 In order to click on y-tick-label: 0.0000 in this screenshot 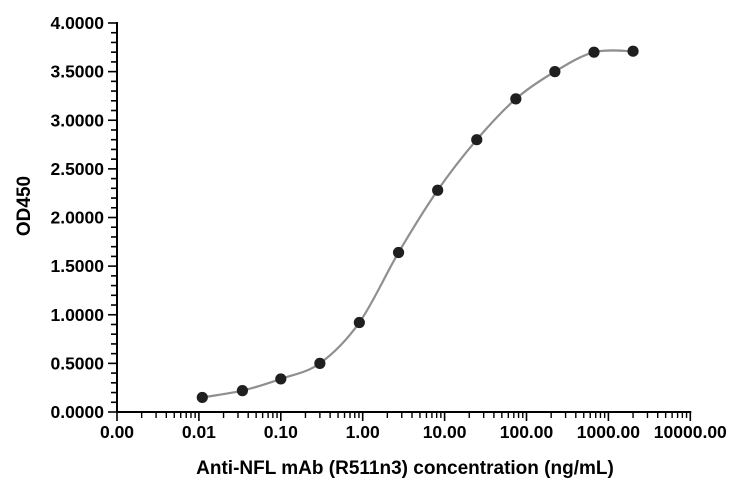, I will do `click(77, 412)`.